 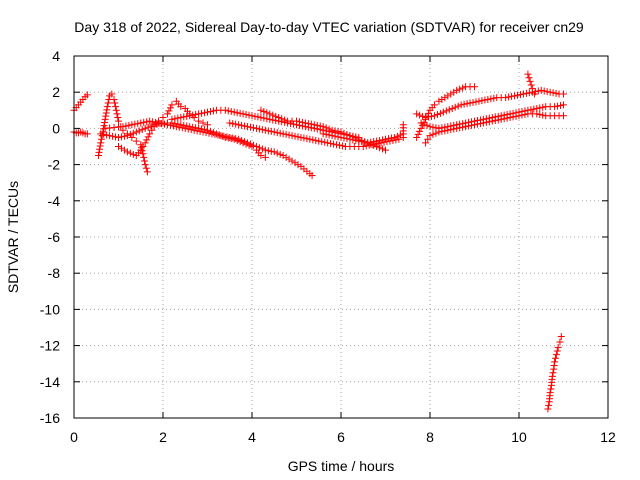 I want to click on y-axis-label: SDTVAR / TECUs, so click(x=13, y=237).